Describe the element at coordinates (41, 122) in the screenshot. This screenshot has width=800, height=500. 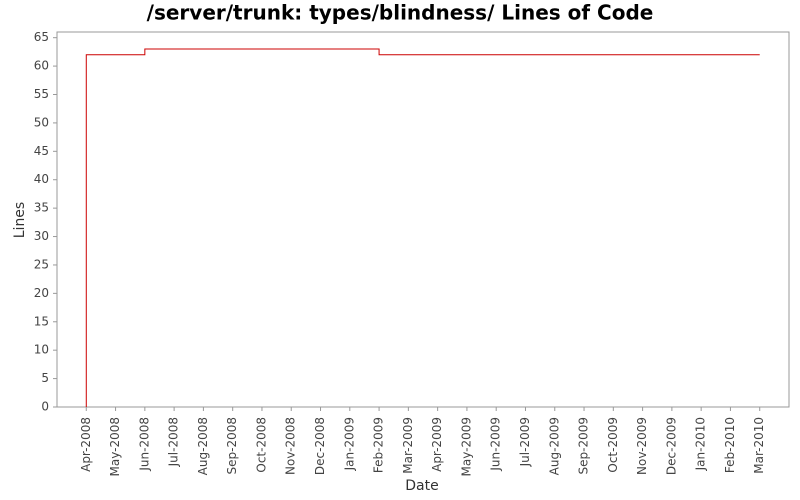
I see `y-tick-label: 50` at that location.